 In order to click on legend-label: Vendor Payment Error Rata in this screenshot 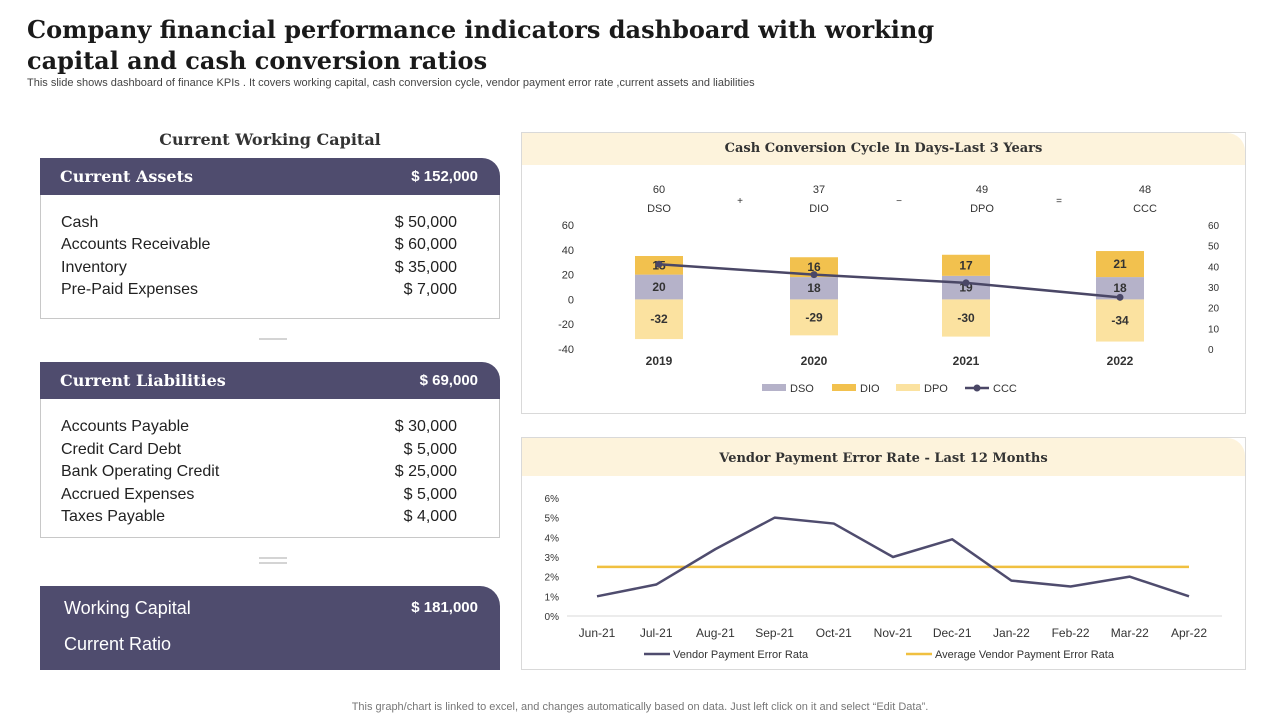, I will do `click(741, 655)`.